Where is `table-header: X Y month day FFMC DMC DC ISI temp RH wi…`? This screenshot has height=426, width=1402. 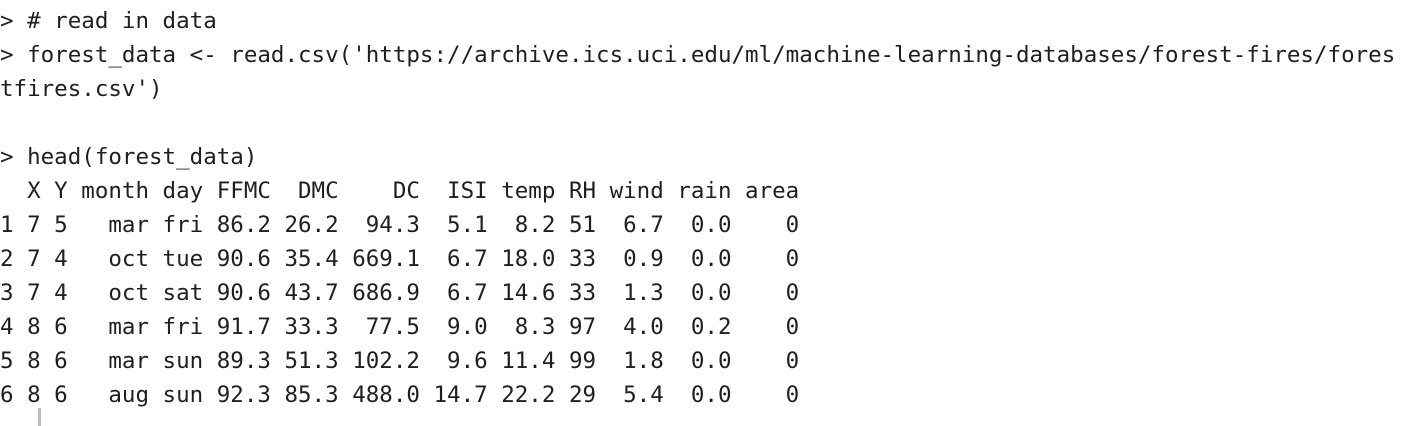 table-header: X Y month day FFMC DMC DC ISI temp RH wi… is located at coordinates (400, 191).